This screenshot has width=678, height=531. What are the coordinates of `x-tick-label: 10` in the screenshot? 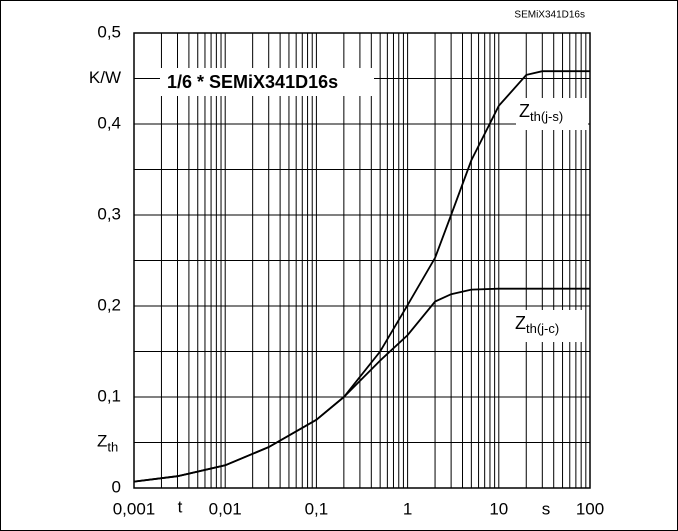 It's located at (498, 508).